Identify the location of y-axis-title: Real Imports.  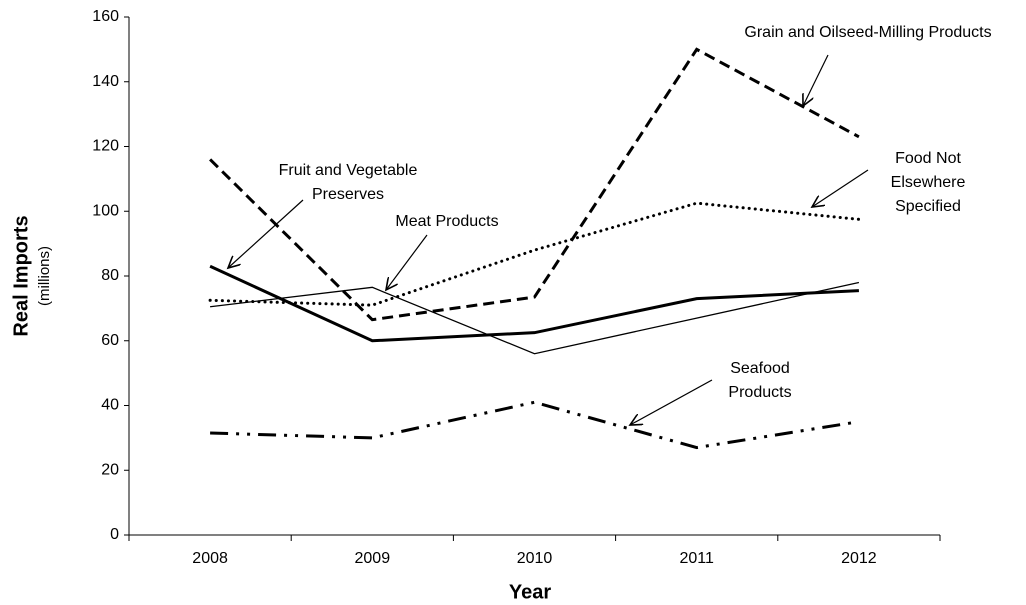
(21, 275).